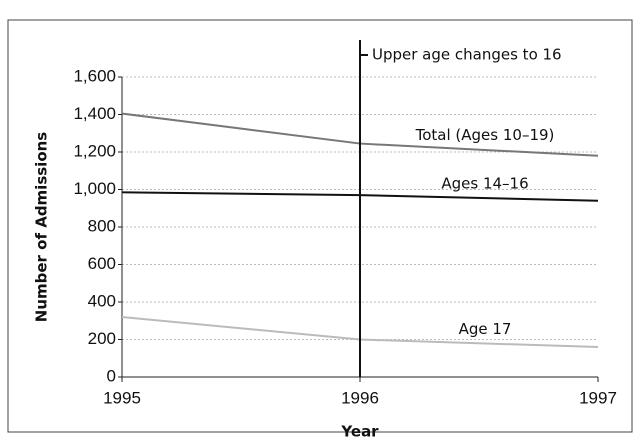 Image resolution: width=640 pixels, height=440 pixels. I want to click on y-tick-label: 1,000, so click(94, 188).